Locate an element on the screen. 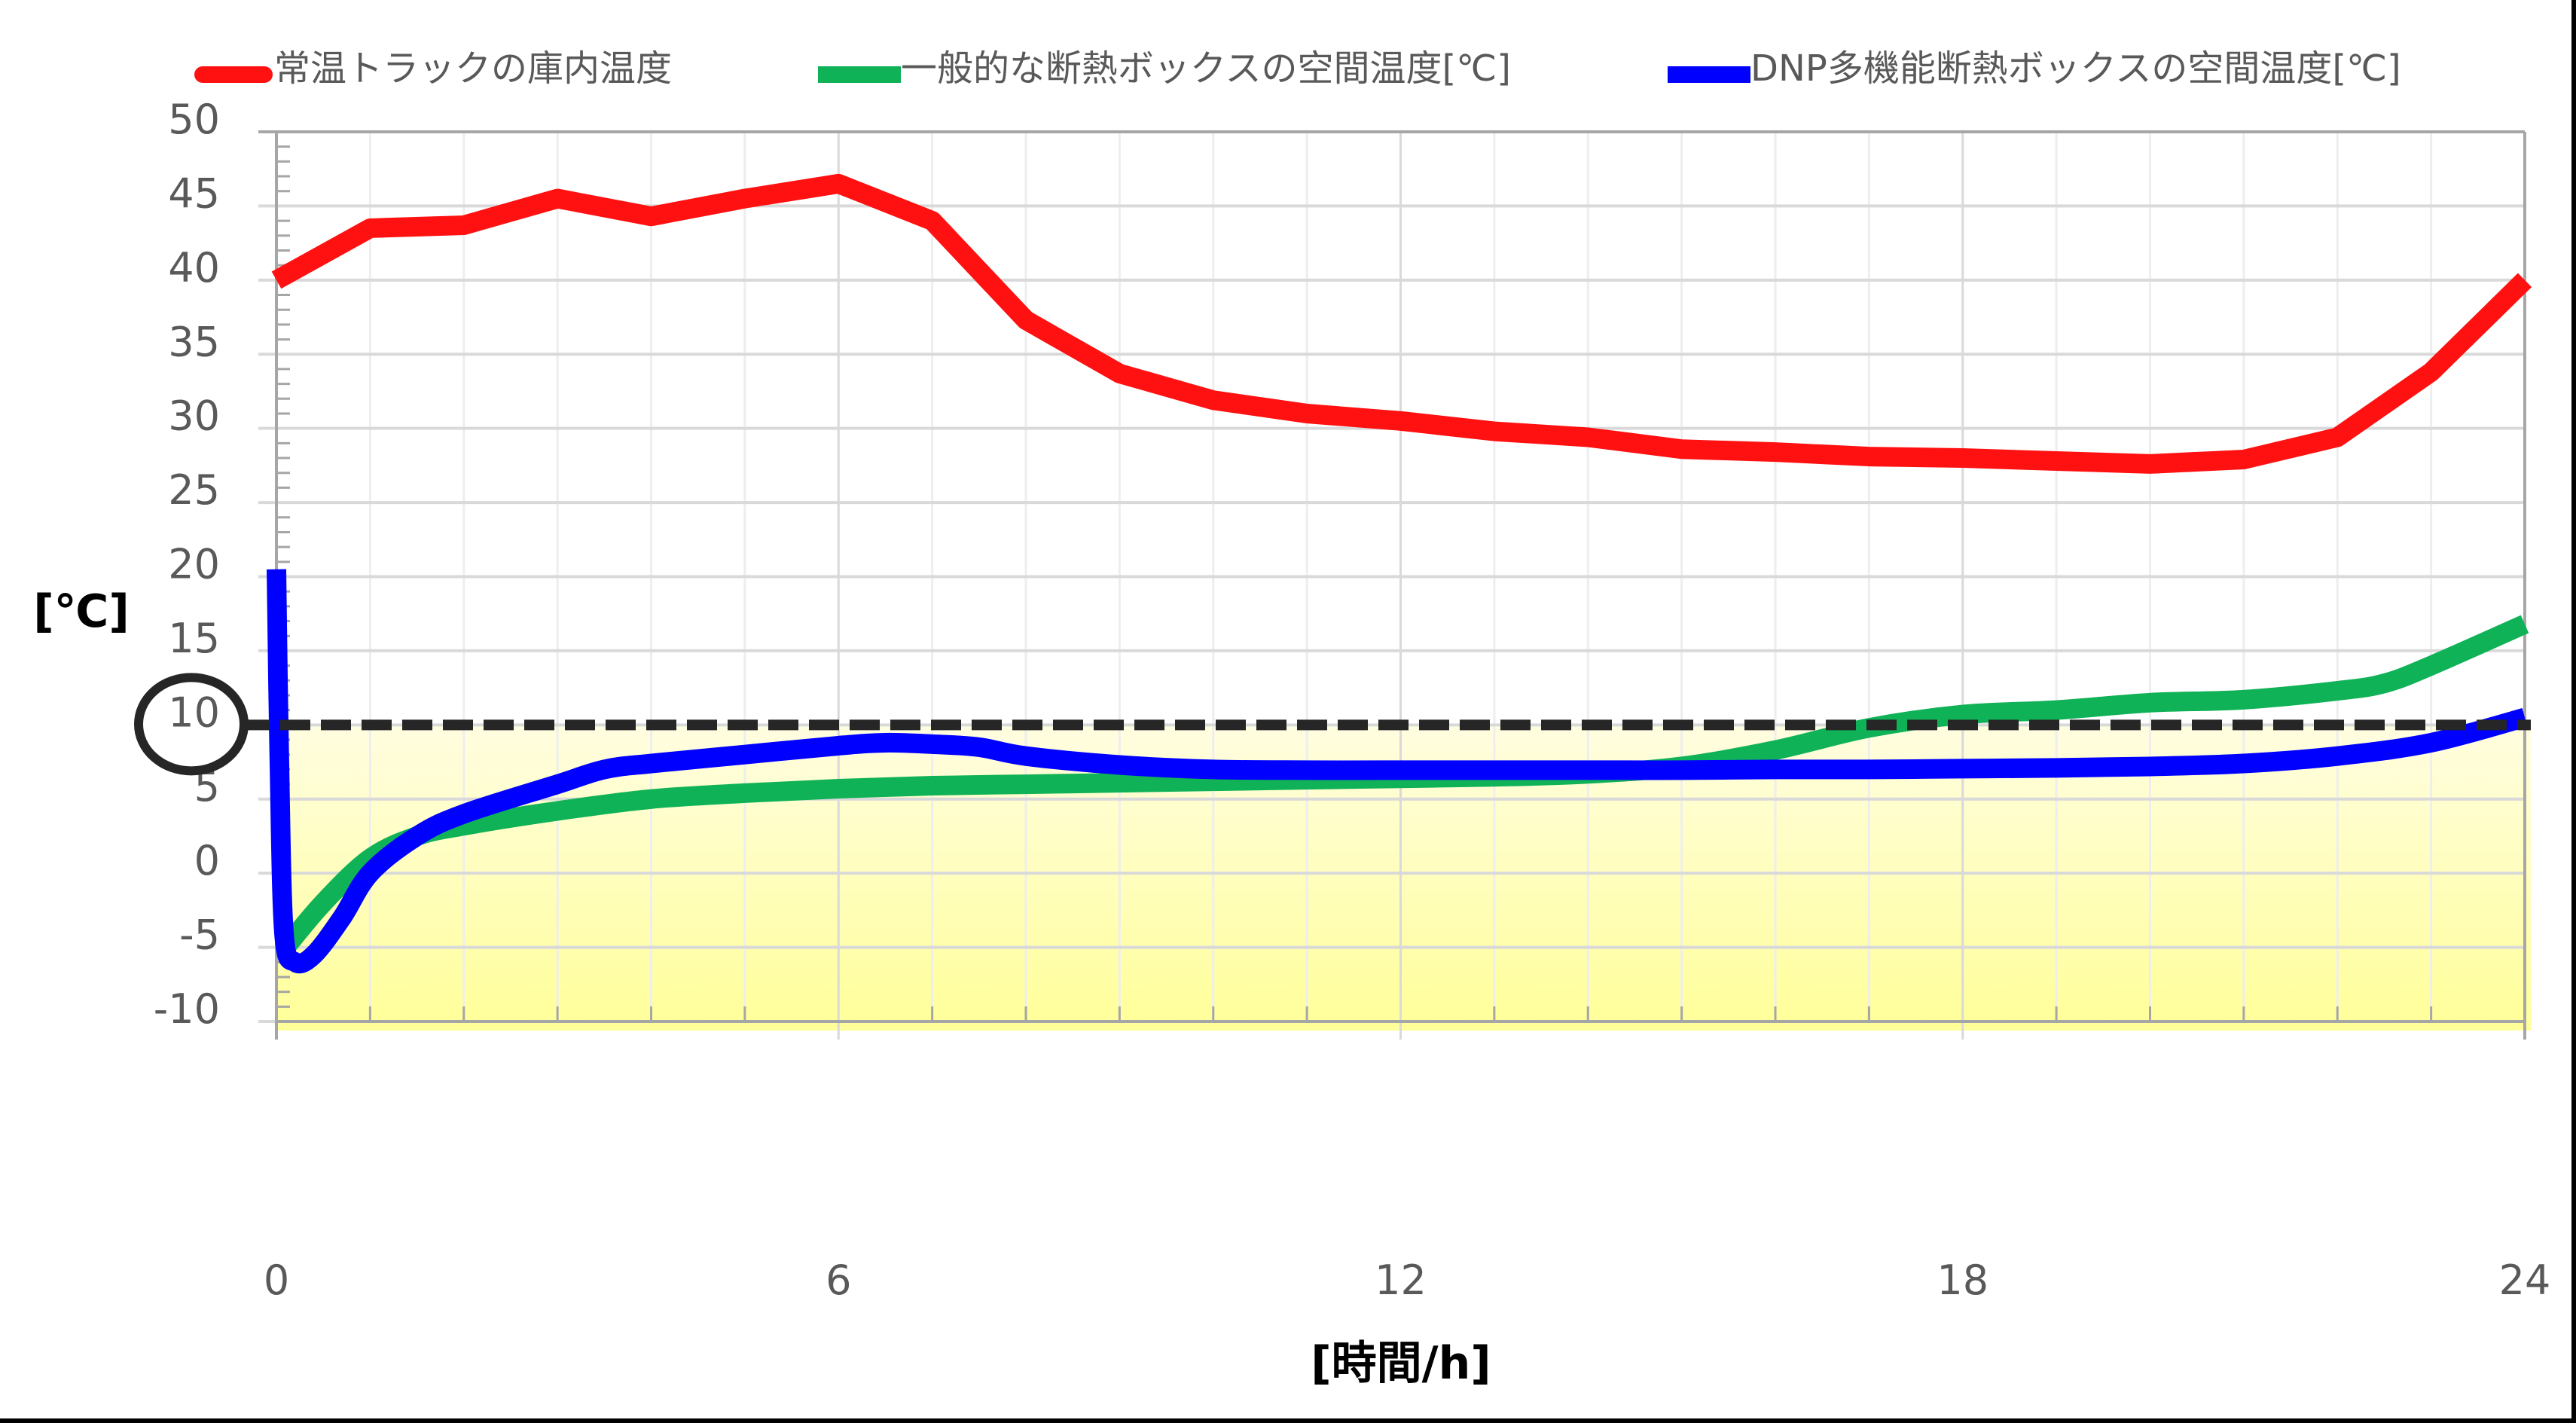  legend-label: 一般的な断熱ボックスの空間温度[℃] is located at coordinates (1206, 68).